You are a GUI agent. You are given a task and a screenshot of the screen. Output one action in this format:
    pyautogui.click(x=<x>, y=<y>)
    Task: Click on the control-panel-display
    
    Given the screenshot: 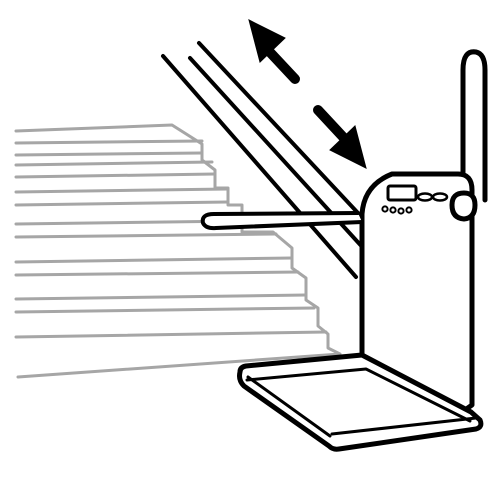 What is the action you would take?
    pyautogui.click(x=402, y=193)
    